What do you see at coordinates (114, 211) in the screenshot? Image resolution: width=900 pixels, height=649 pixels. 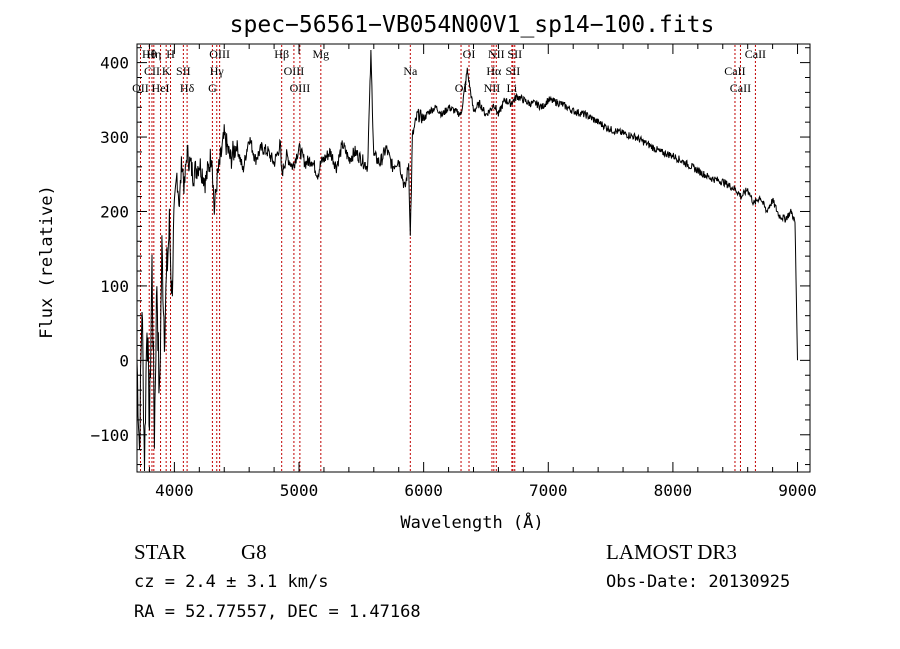 I see `y-tick-label: 200` at bounding box center [114, 211].